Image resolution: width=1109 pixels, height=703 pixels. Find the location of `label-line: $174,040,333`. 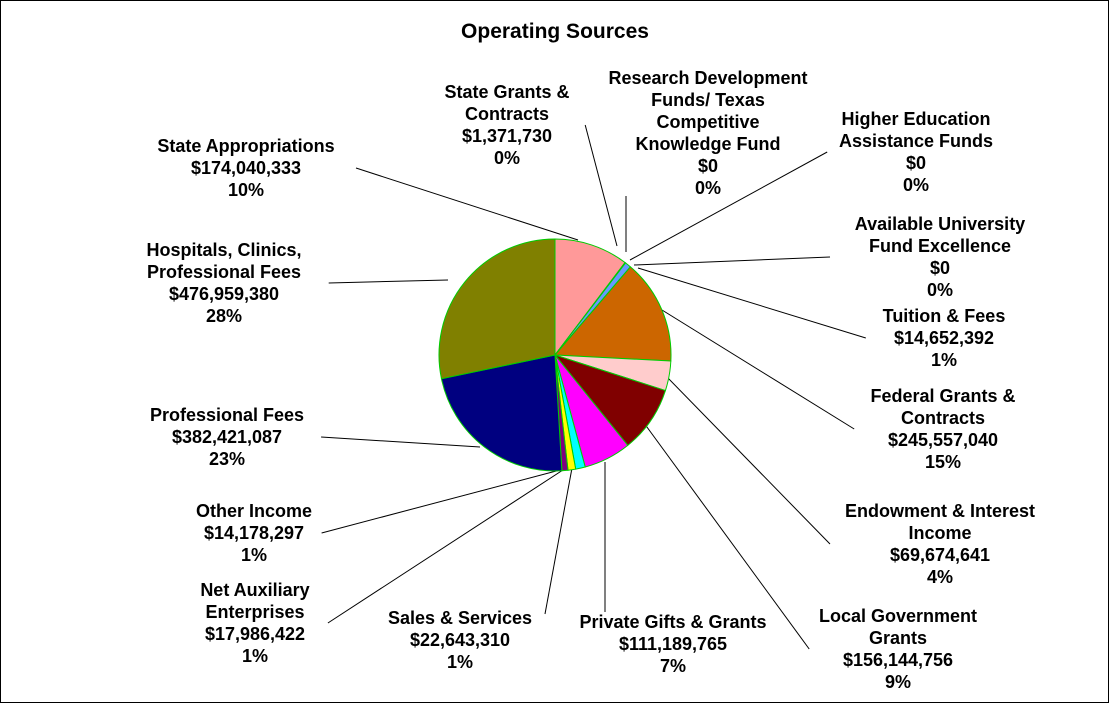

label-line: $174,040,333 is located at coordinates (246, 168).